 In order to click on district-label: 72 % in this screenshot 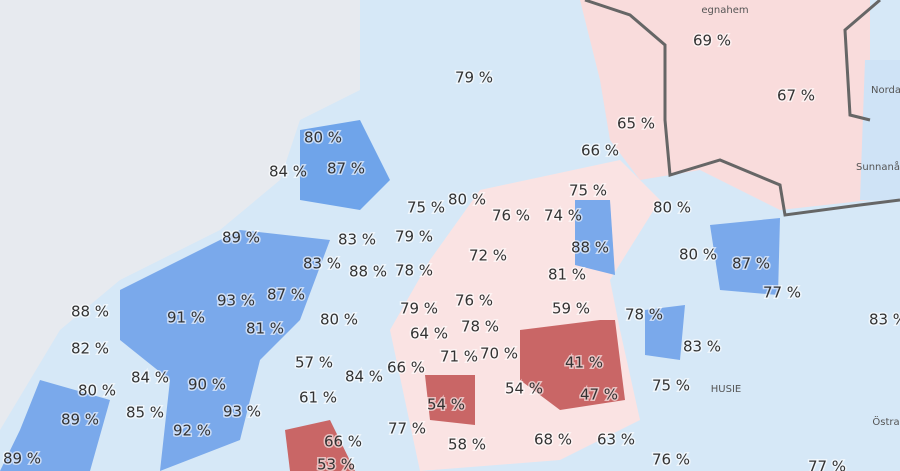, I will do `click(488, 256)`.